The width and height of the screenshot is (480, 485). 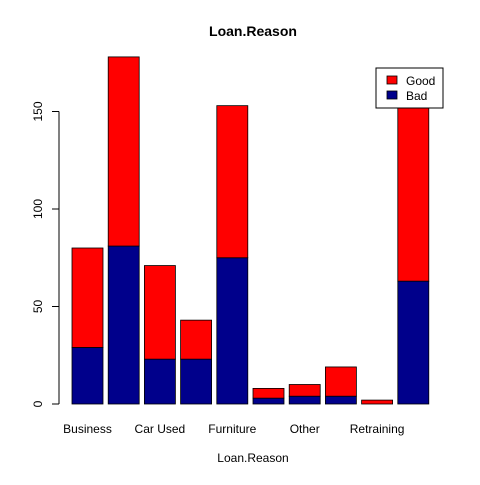 I want to click on bar-other1-bad, so click(x=268, y=401).